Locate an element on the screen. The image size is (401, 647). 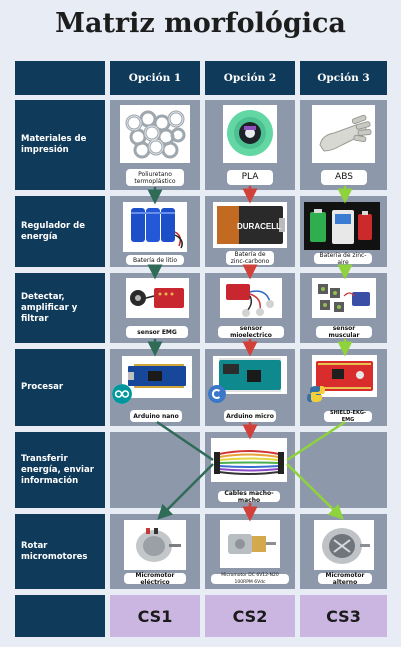
caption-zinc-air-battery: Batería de zinc-aire is located at coordinates (343, 259).